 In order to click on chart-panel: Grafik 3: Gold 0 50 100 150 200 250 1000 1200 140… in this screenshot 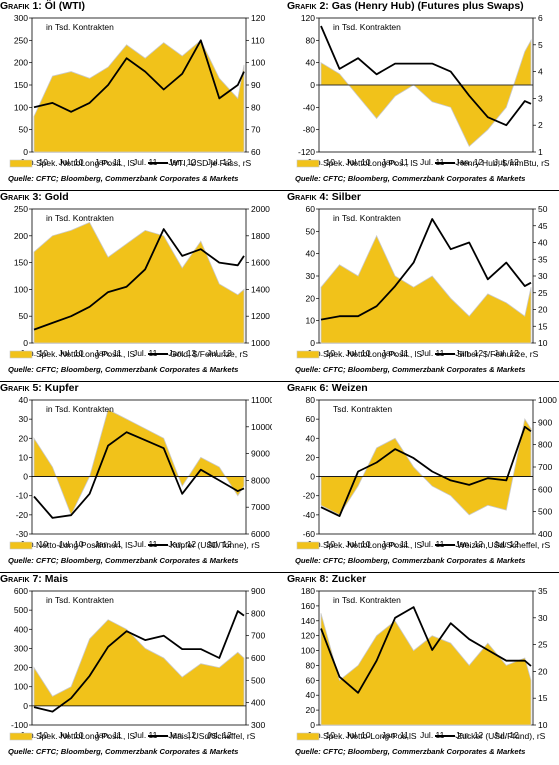, I will do `click(136, 286)`.